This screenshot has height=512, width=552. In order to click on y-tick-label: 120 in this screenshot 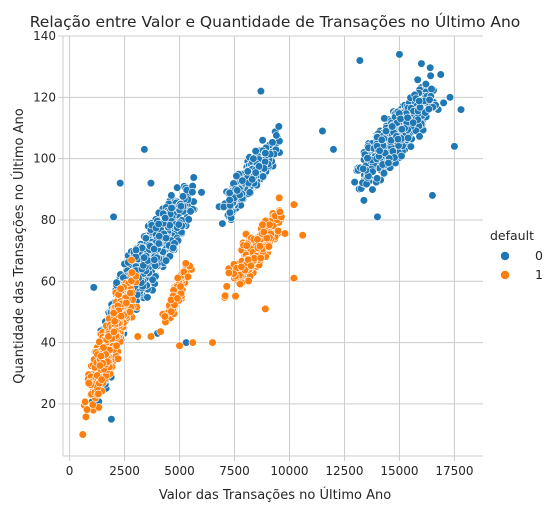, I will do `click(44, 97)`.